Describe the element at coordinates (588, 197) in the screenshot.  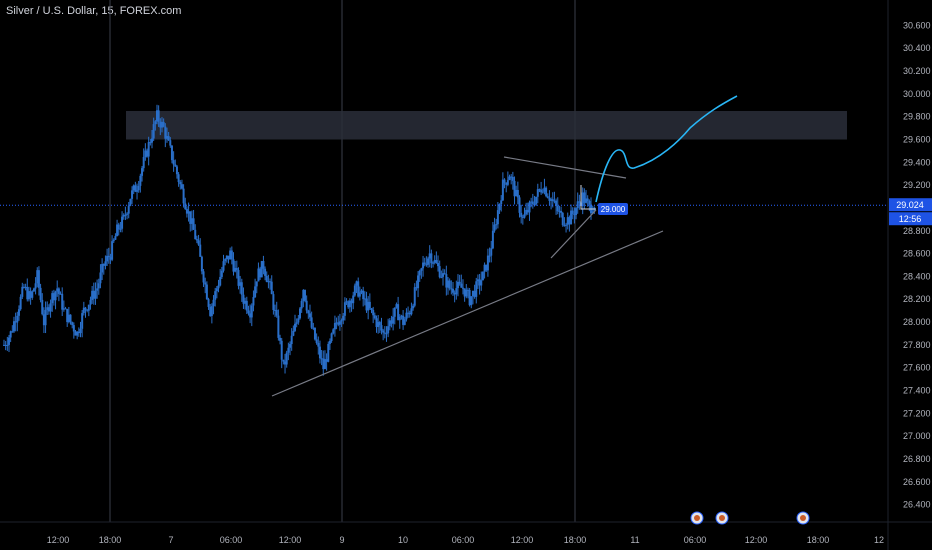
I see `measure-bracket` at that location.